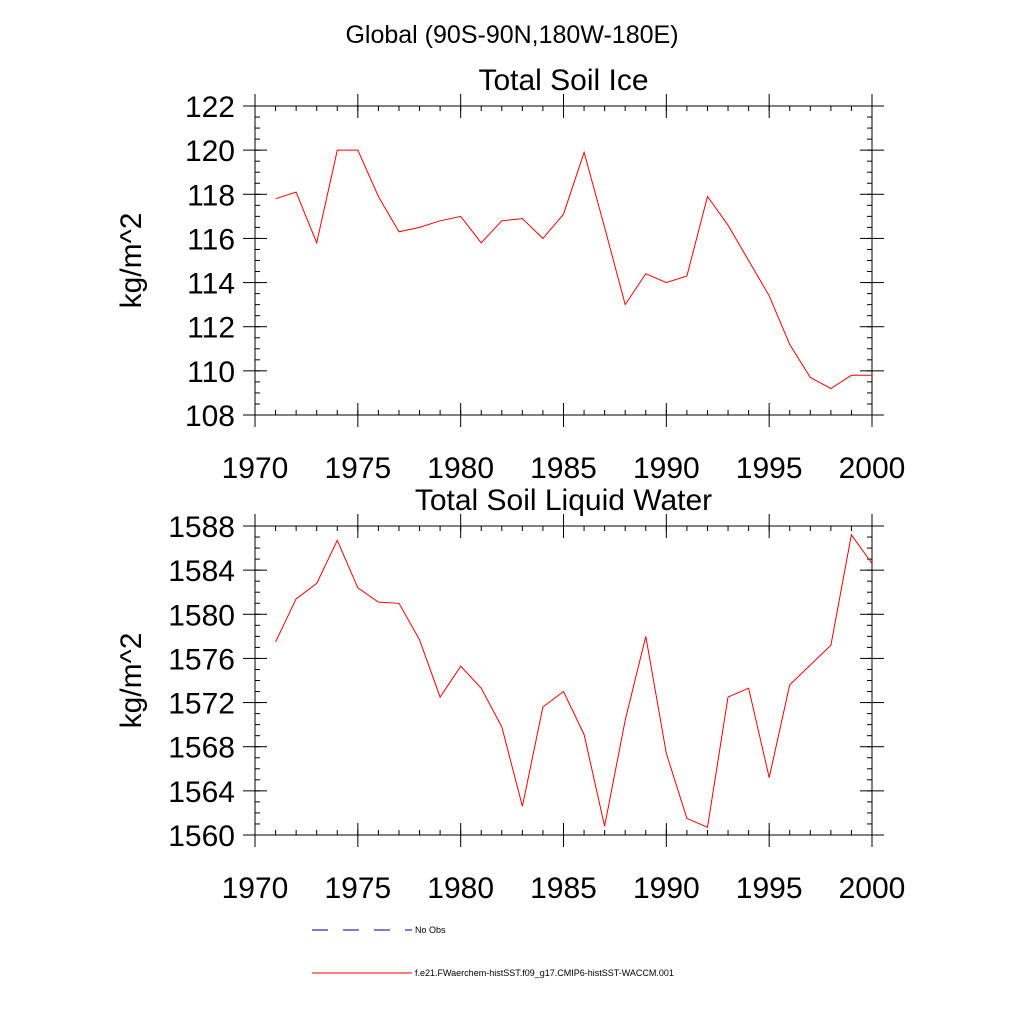 The width and height of the screenshot is (1024, 1024). What do you see at coordinates (201, 748) in the screenshot?
I see `y-tick-label: 1568` at bounding box center [201, 748].